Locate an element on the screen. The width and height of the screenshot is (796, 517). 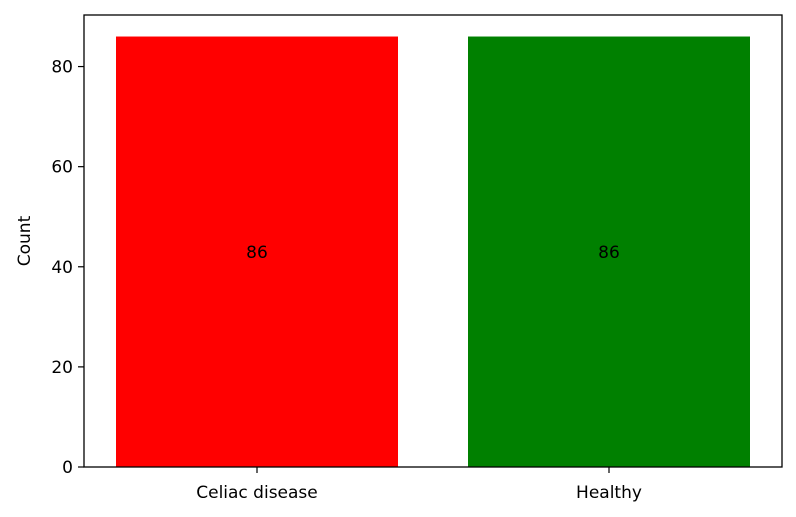
y-axis-label: Count is located at coordinates (25, 240).